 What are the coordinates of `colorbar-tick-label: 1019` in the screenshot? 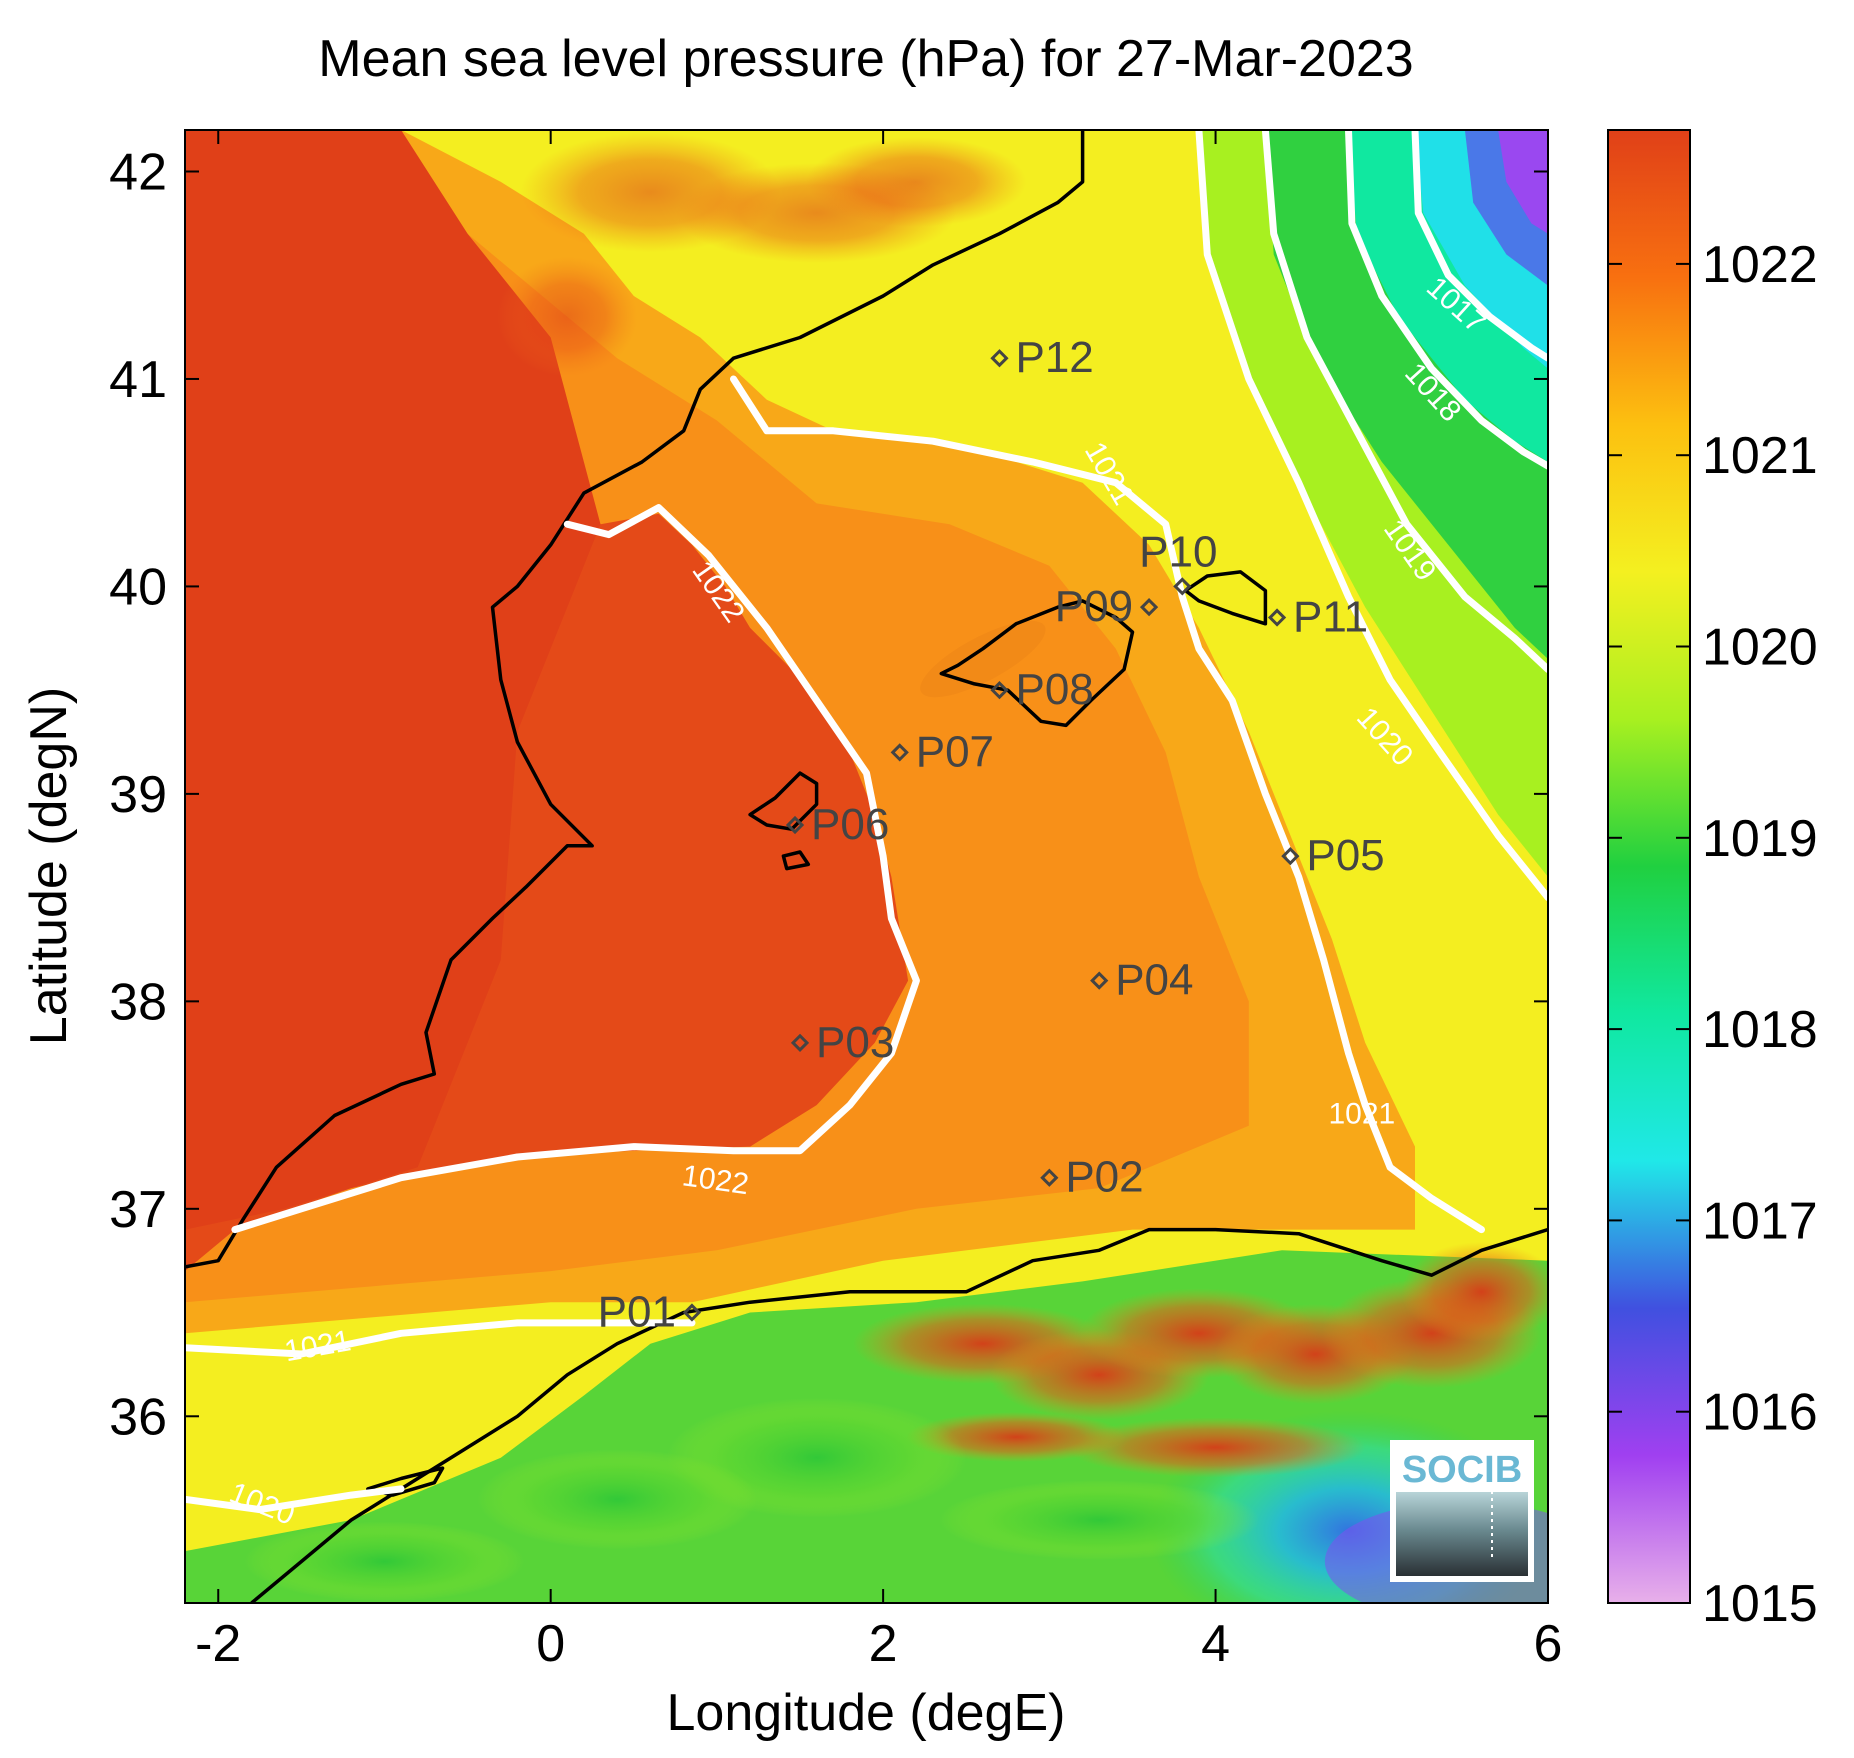 It's located at (1760, 839).